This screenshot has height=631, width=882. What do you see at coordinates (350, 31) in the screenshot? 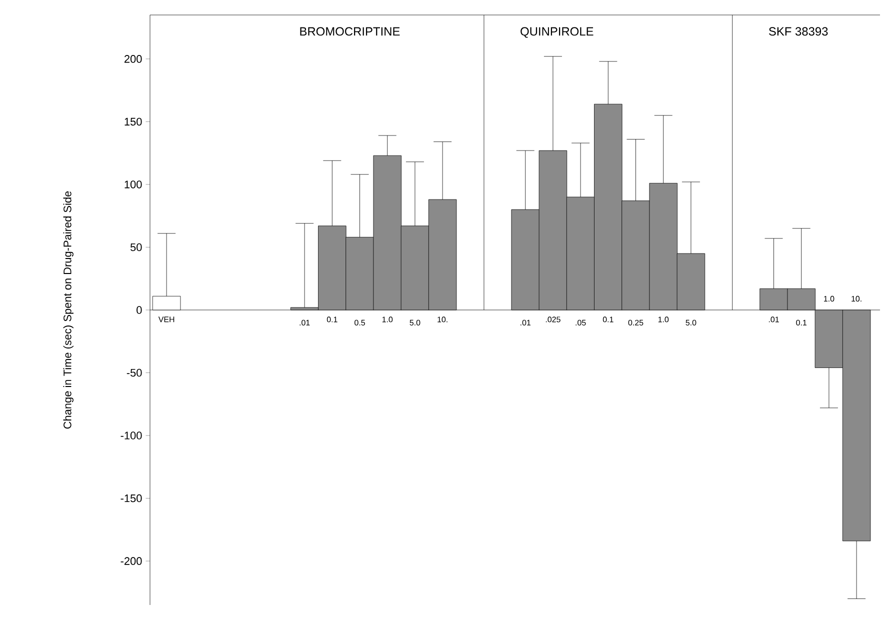
I see `annotation: BROMOCRIPTINE` at bounding box center [350, 31].